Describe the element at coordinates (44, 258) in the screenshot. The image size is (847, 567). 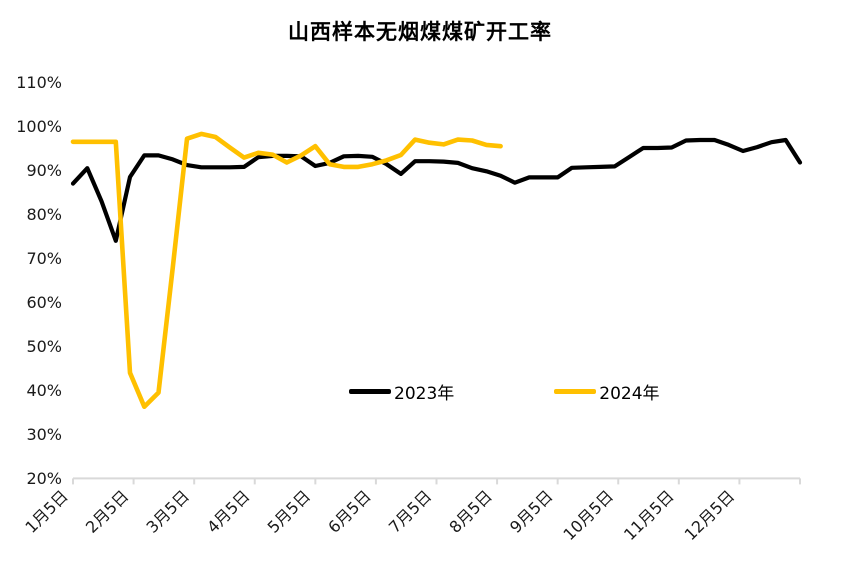
I see `y-axis-tick-label: 70%` at that location.